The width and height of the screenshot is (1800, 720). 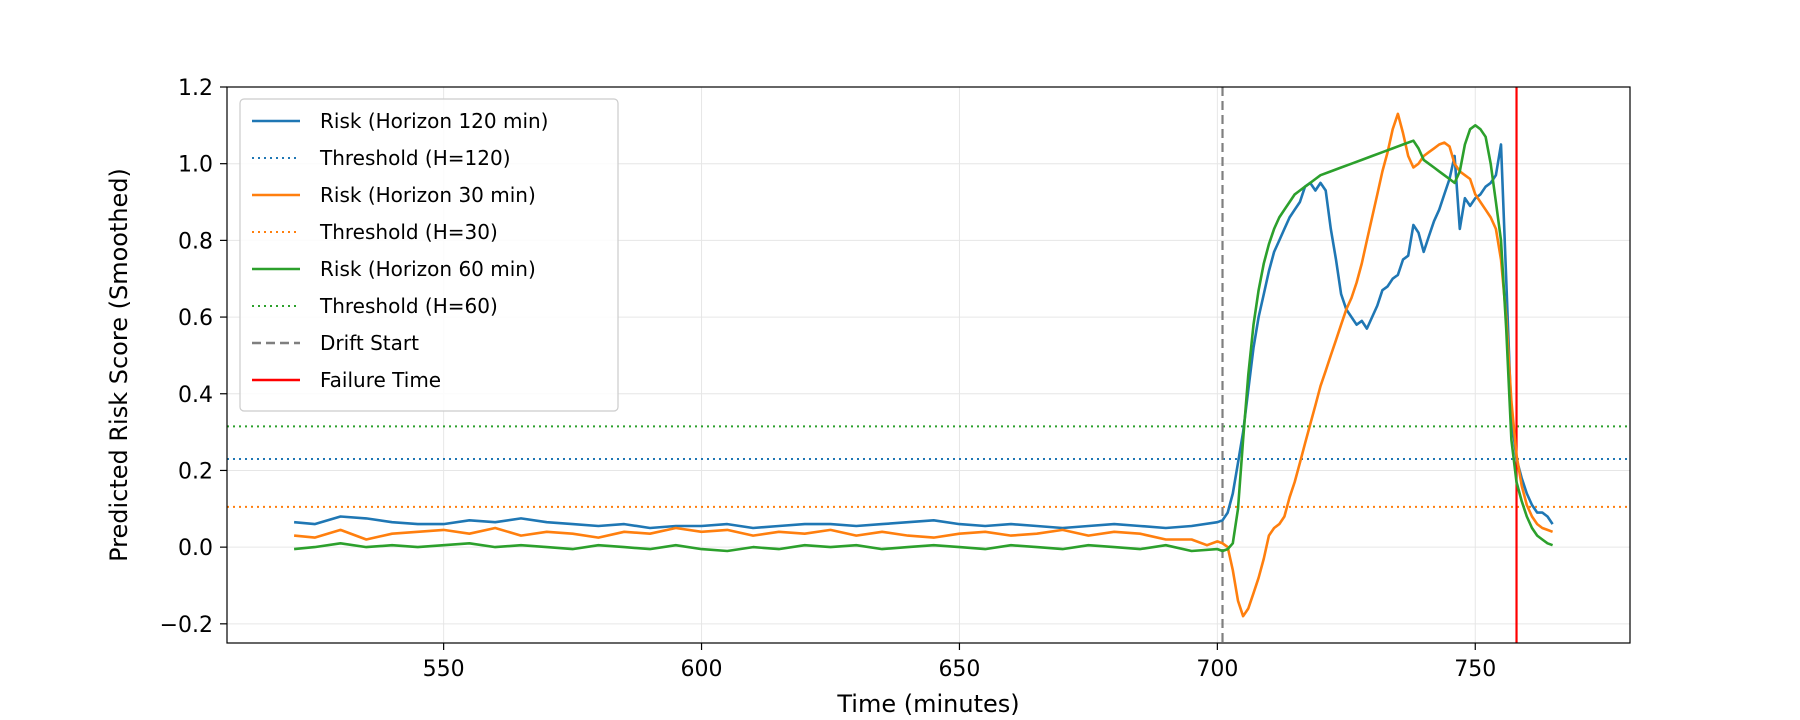 What do you see at coordinates (434, 121) in the screenshot?
I see `legend-label-risk-horizon-120-min: Risk (Horizon 120 min)` at bounding box center [434, 121].